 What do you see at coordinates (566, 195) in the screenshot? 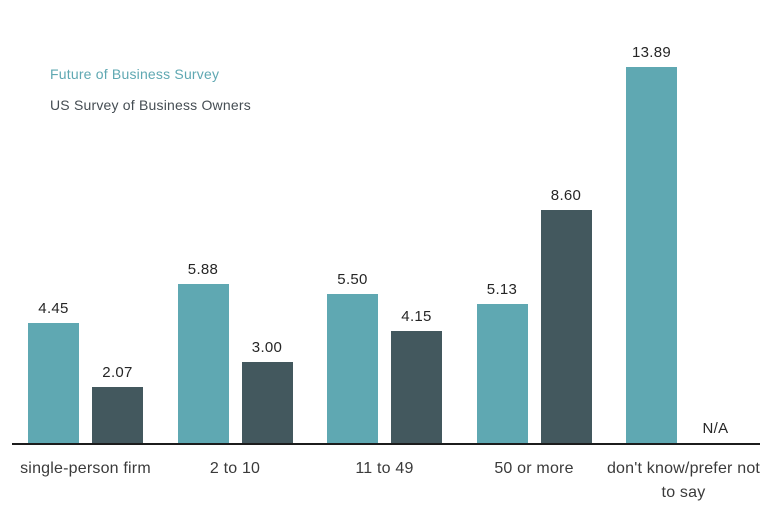
I see `bar-value-label: 8.60` at bounding box center [566, 195].